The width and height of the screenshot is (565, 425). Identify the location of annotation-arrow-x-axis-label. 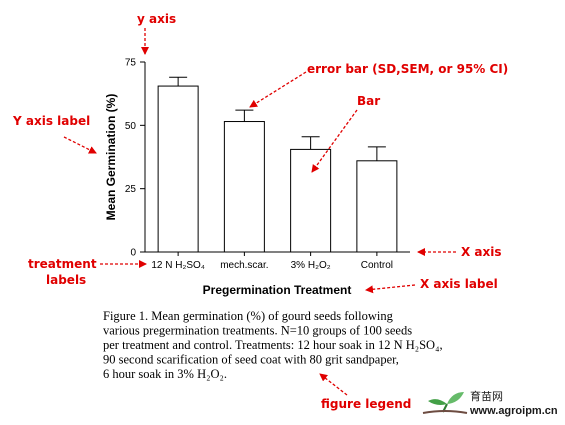
(390, 289).